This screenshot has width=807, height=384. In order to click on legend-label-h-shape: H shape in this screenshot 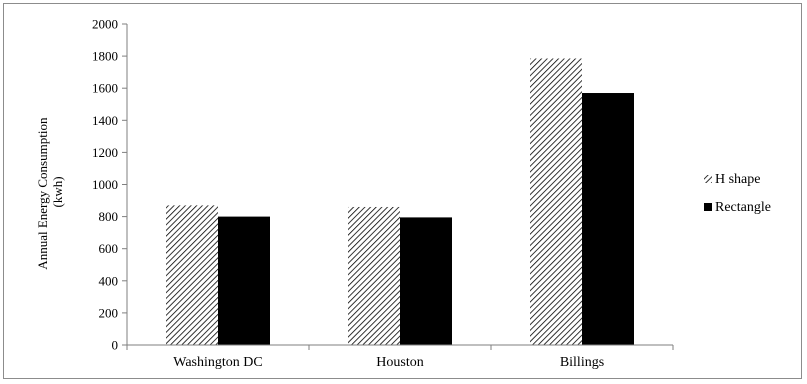, I will do `click(738, 179)`.